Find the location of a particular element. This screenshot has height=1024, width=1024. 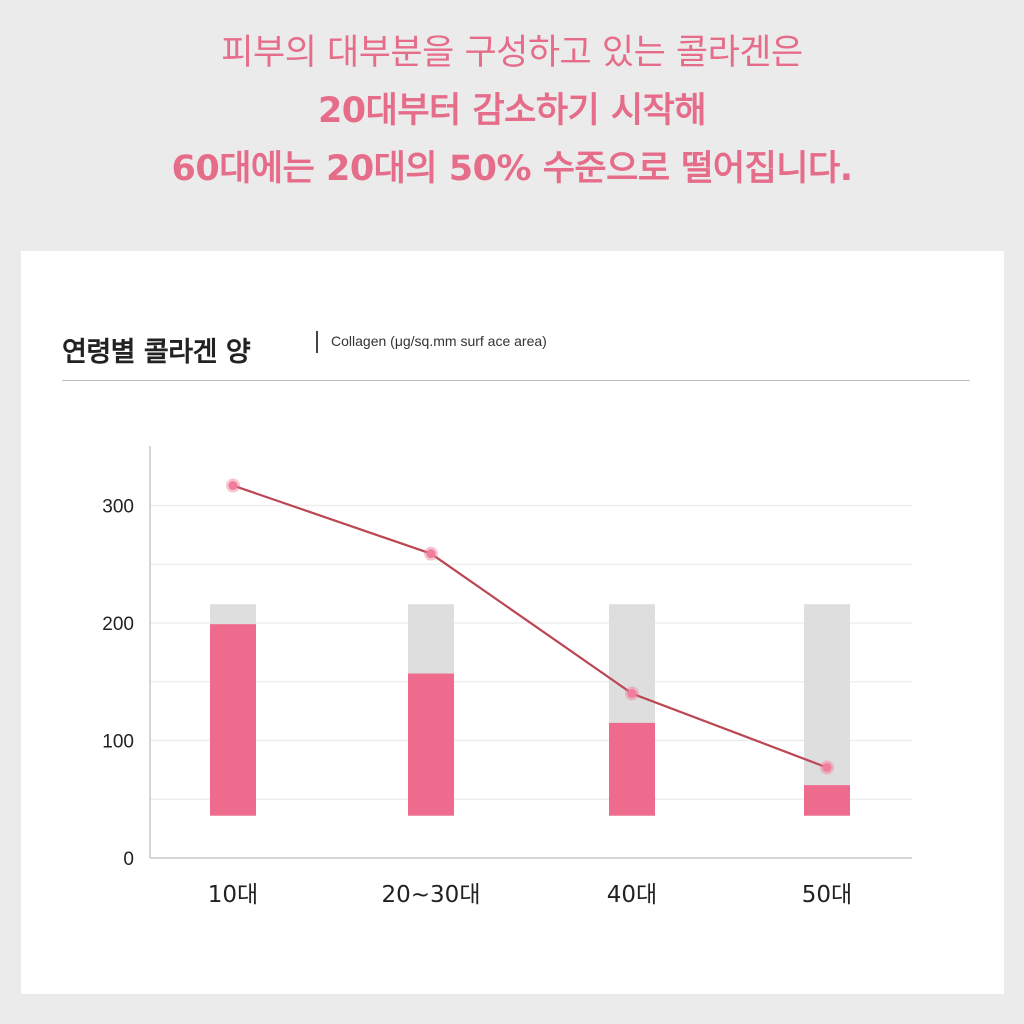

headline-line-2: 20대부터 감소하기 시작해 is located at coordinates (512, 111).